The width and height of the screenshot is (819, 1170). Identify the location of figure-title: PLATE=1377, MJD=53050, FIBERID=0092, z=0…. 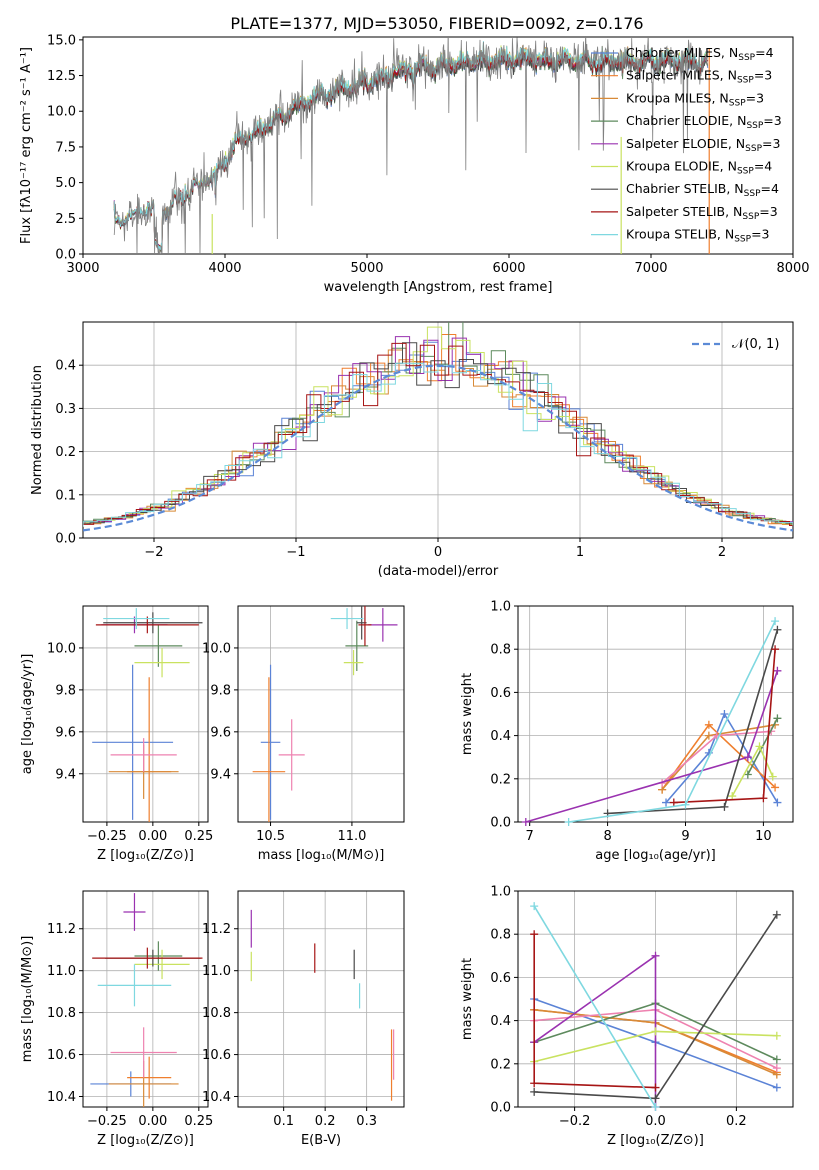
(436, 23).